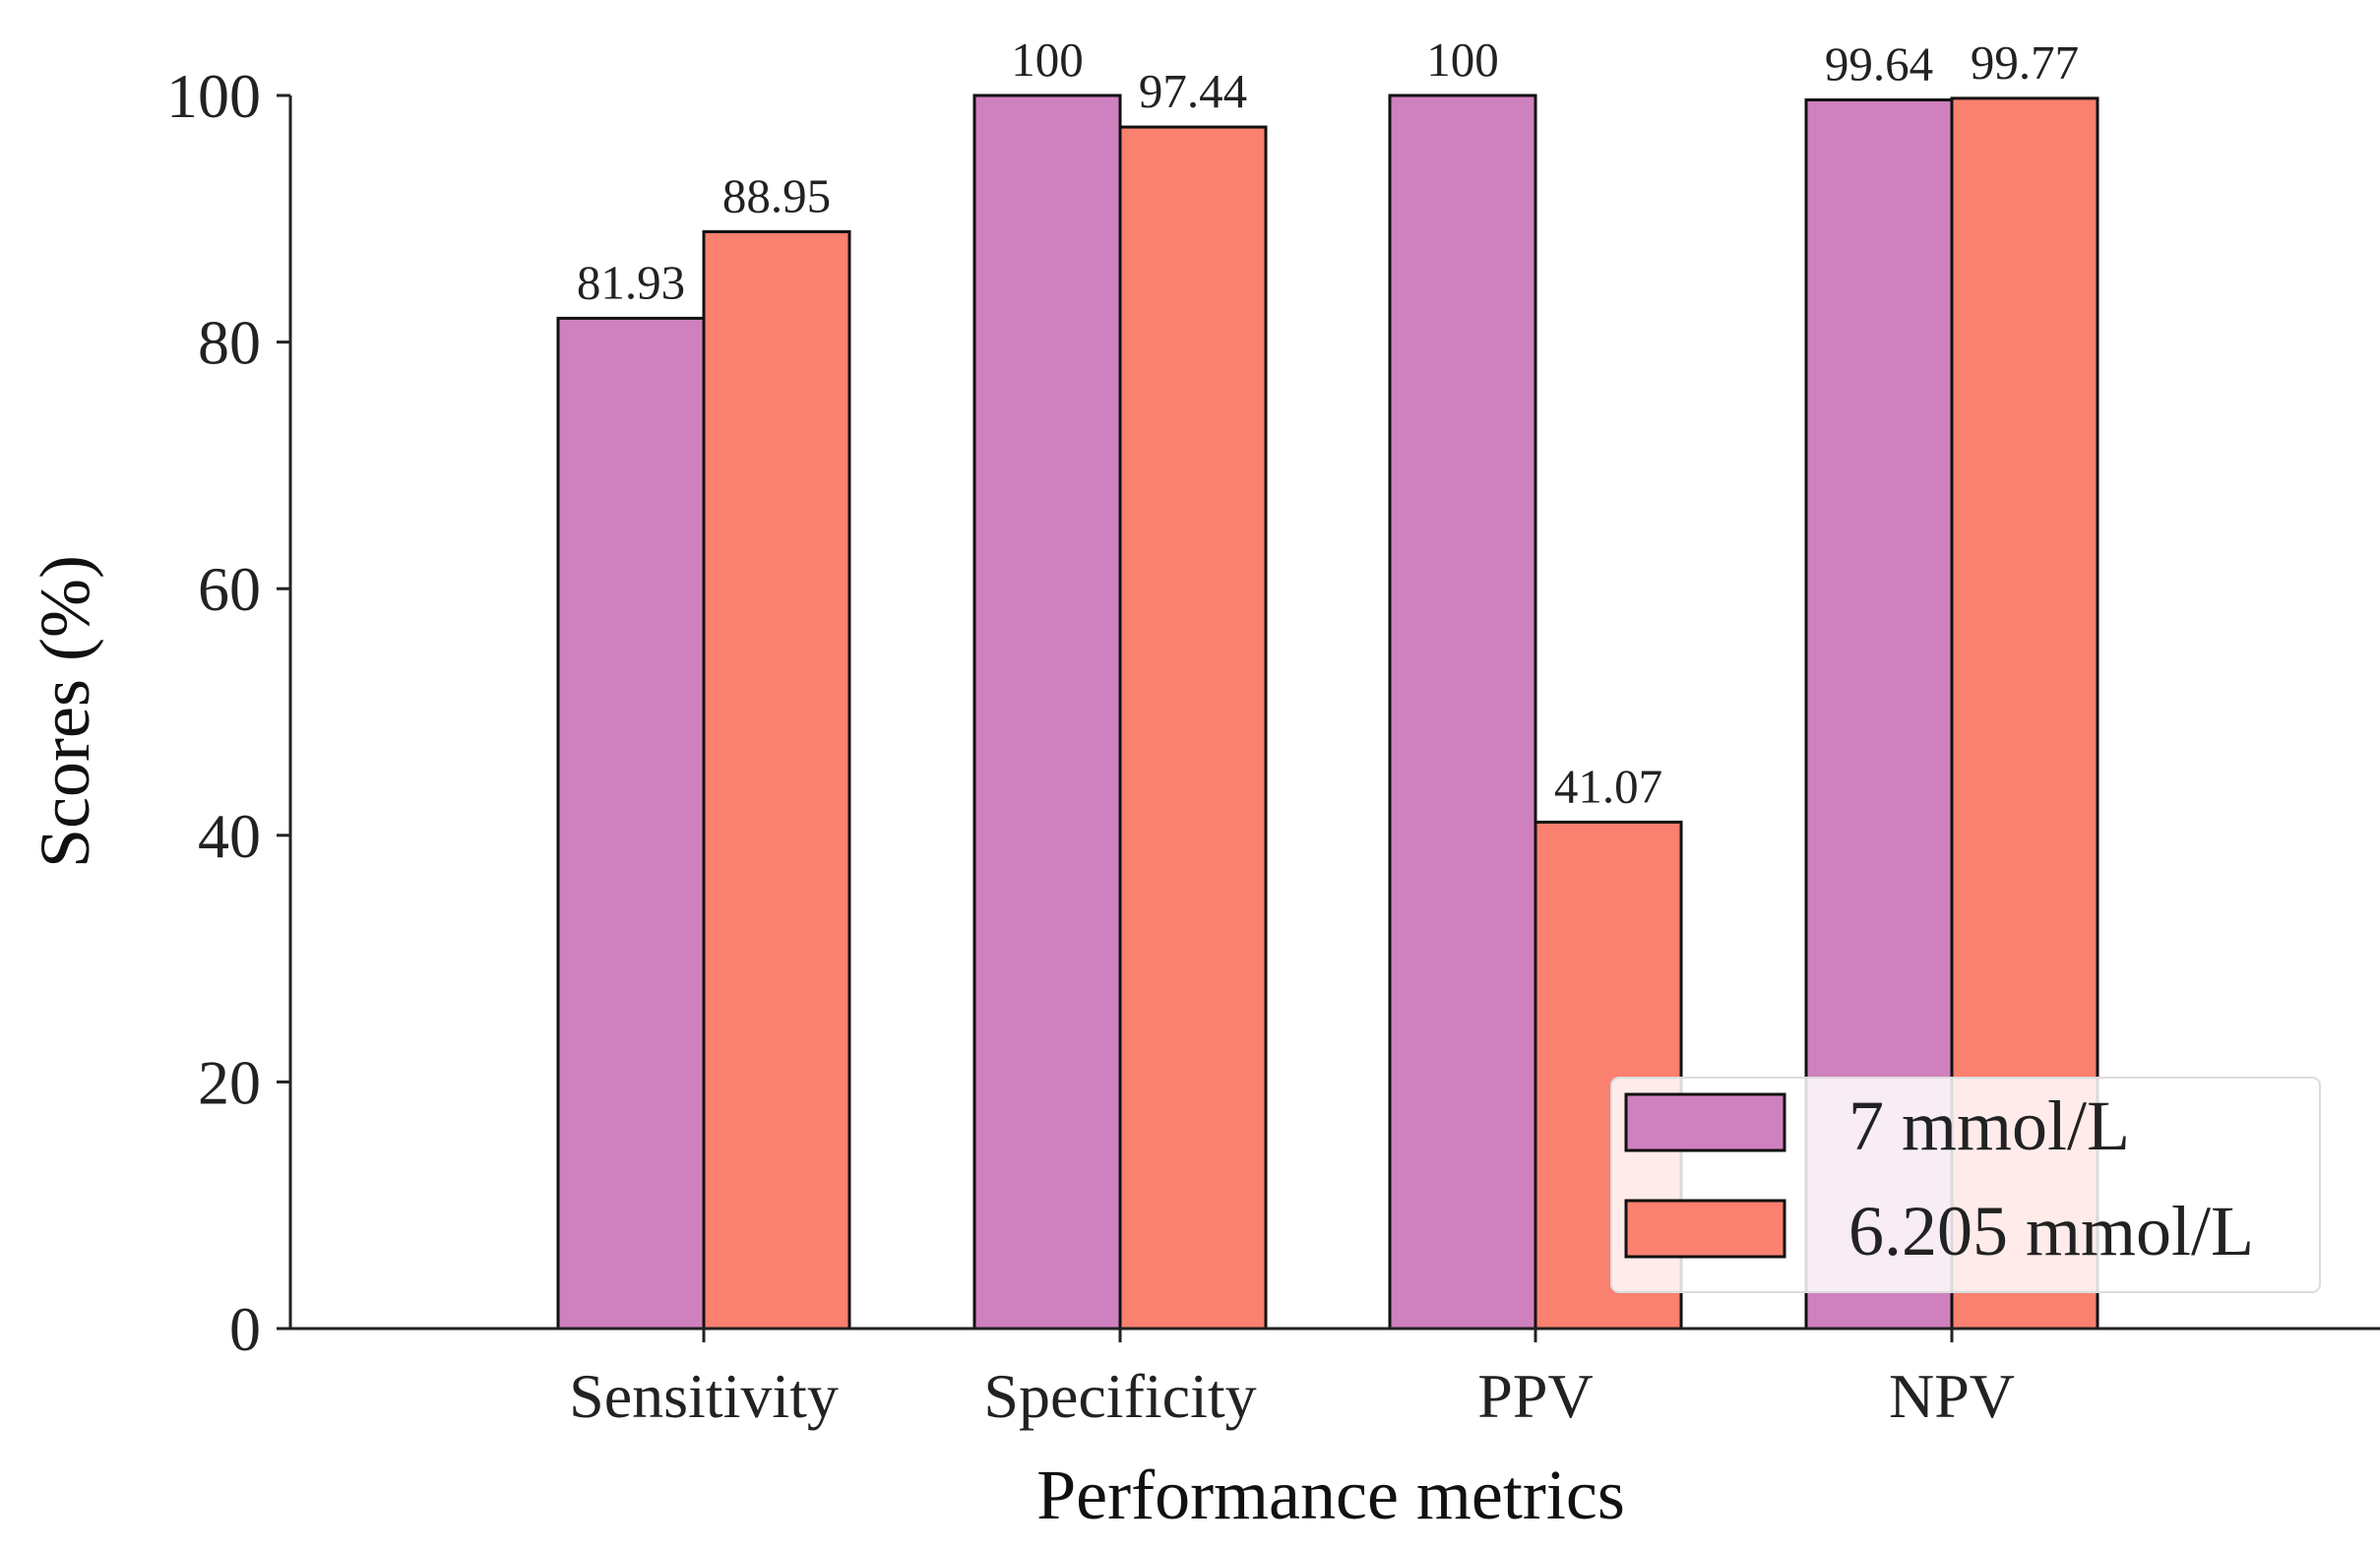 The width and height of the screenshot is (2380, 1549). What do you see at coordinates (1608, 786) in the screenshot?
I see `data-label-ppv-6-205-mmol-l: 41.07` at bounding box center [1608, 786].